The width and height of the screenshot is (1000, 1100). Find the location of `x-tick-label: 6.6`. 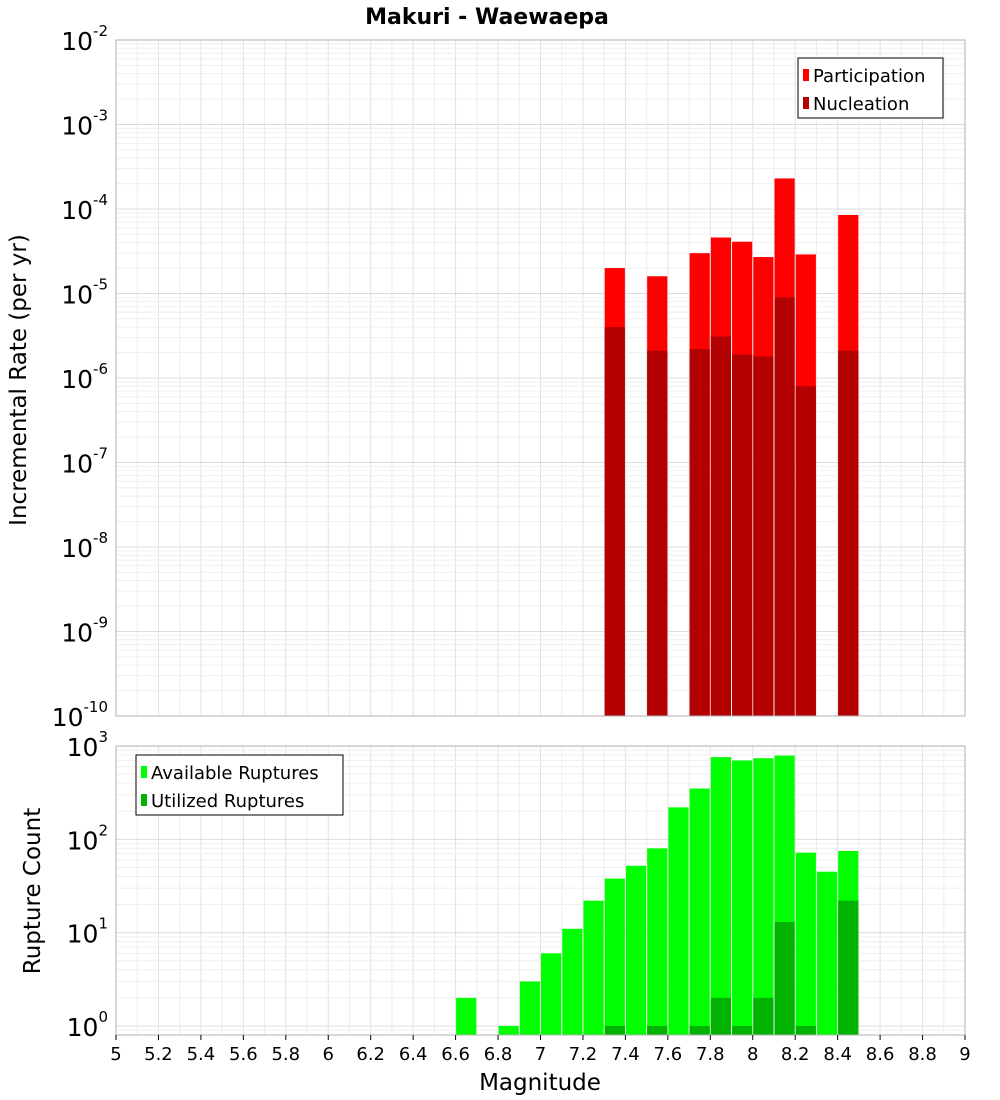

x-tick-label: 6.6 is located at coordinates (455, 1054).